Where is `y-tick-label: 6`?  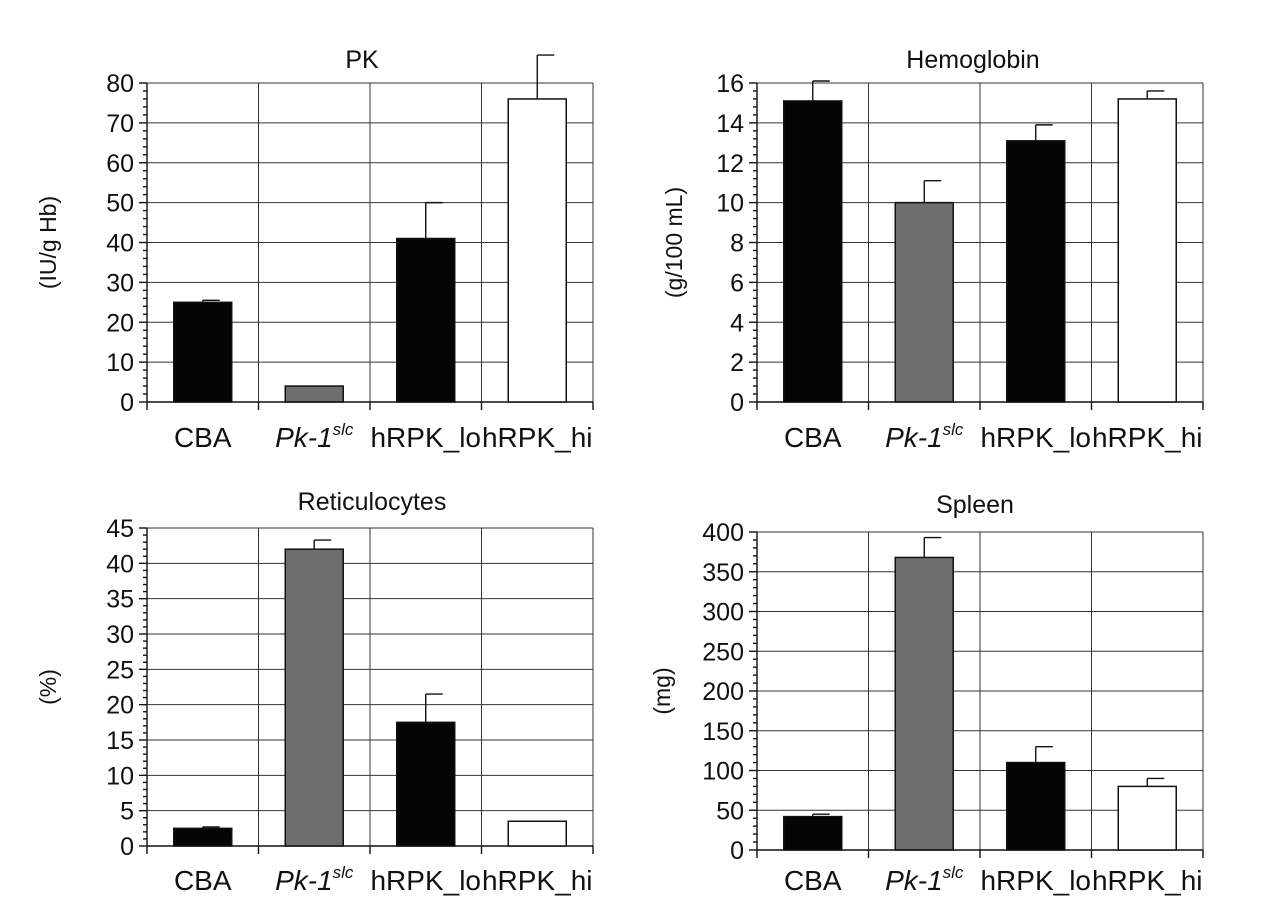
y-tick-label: 6 is located at coordinates (737, 283).